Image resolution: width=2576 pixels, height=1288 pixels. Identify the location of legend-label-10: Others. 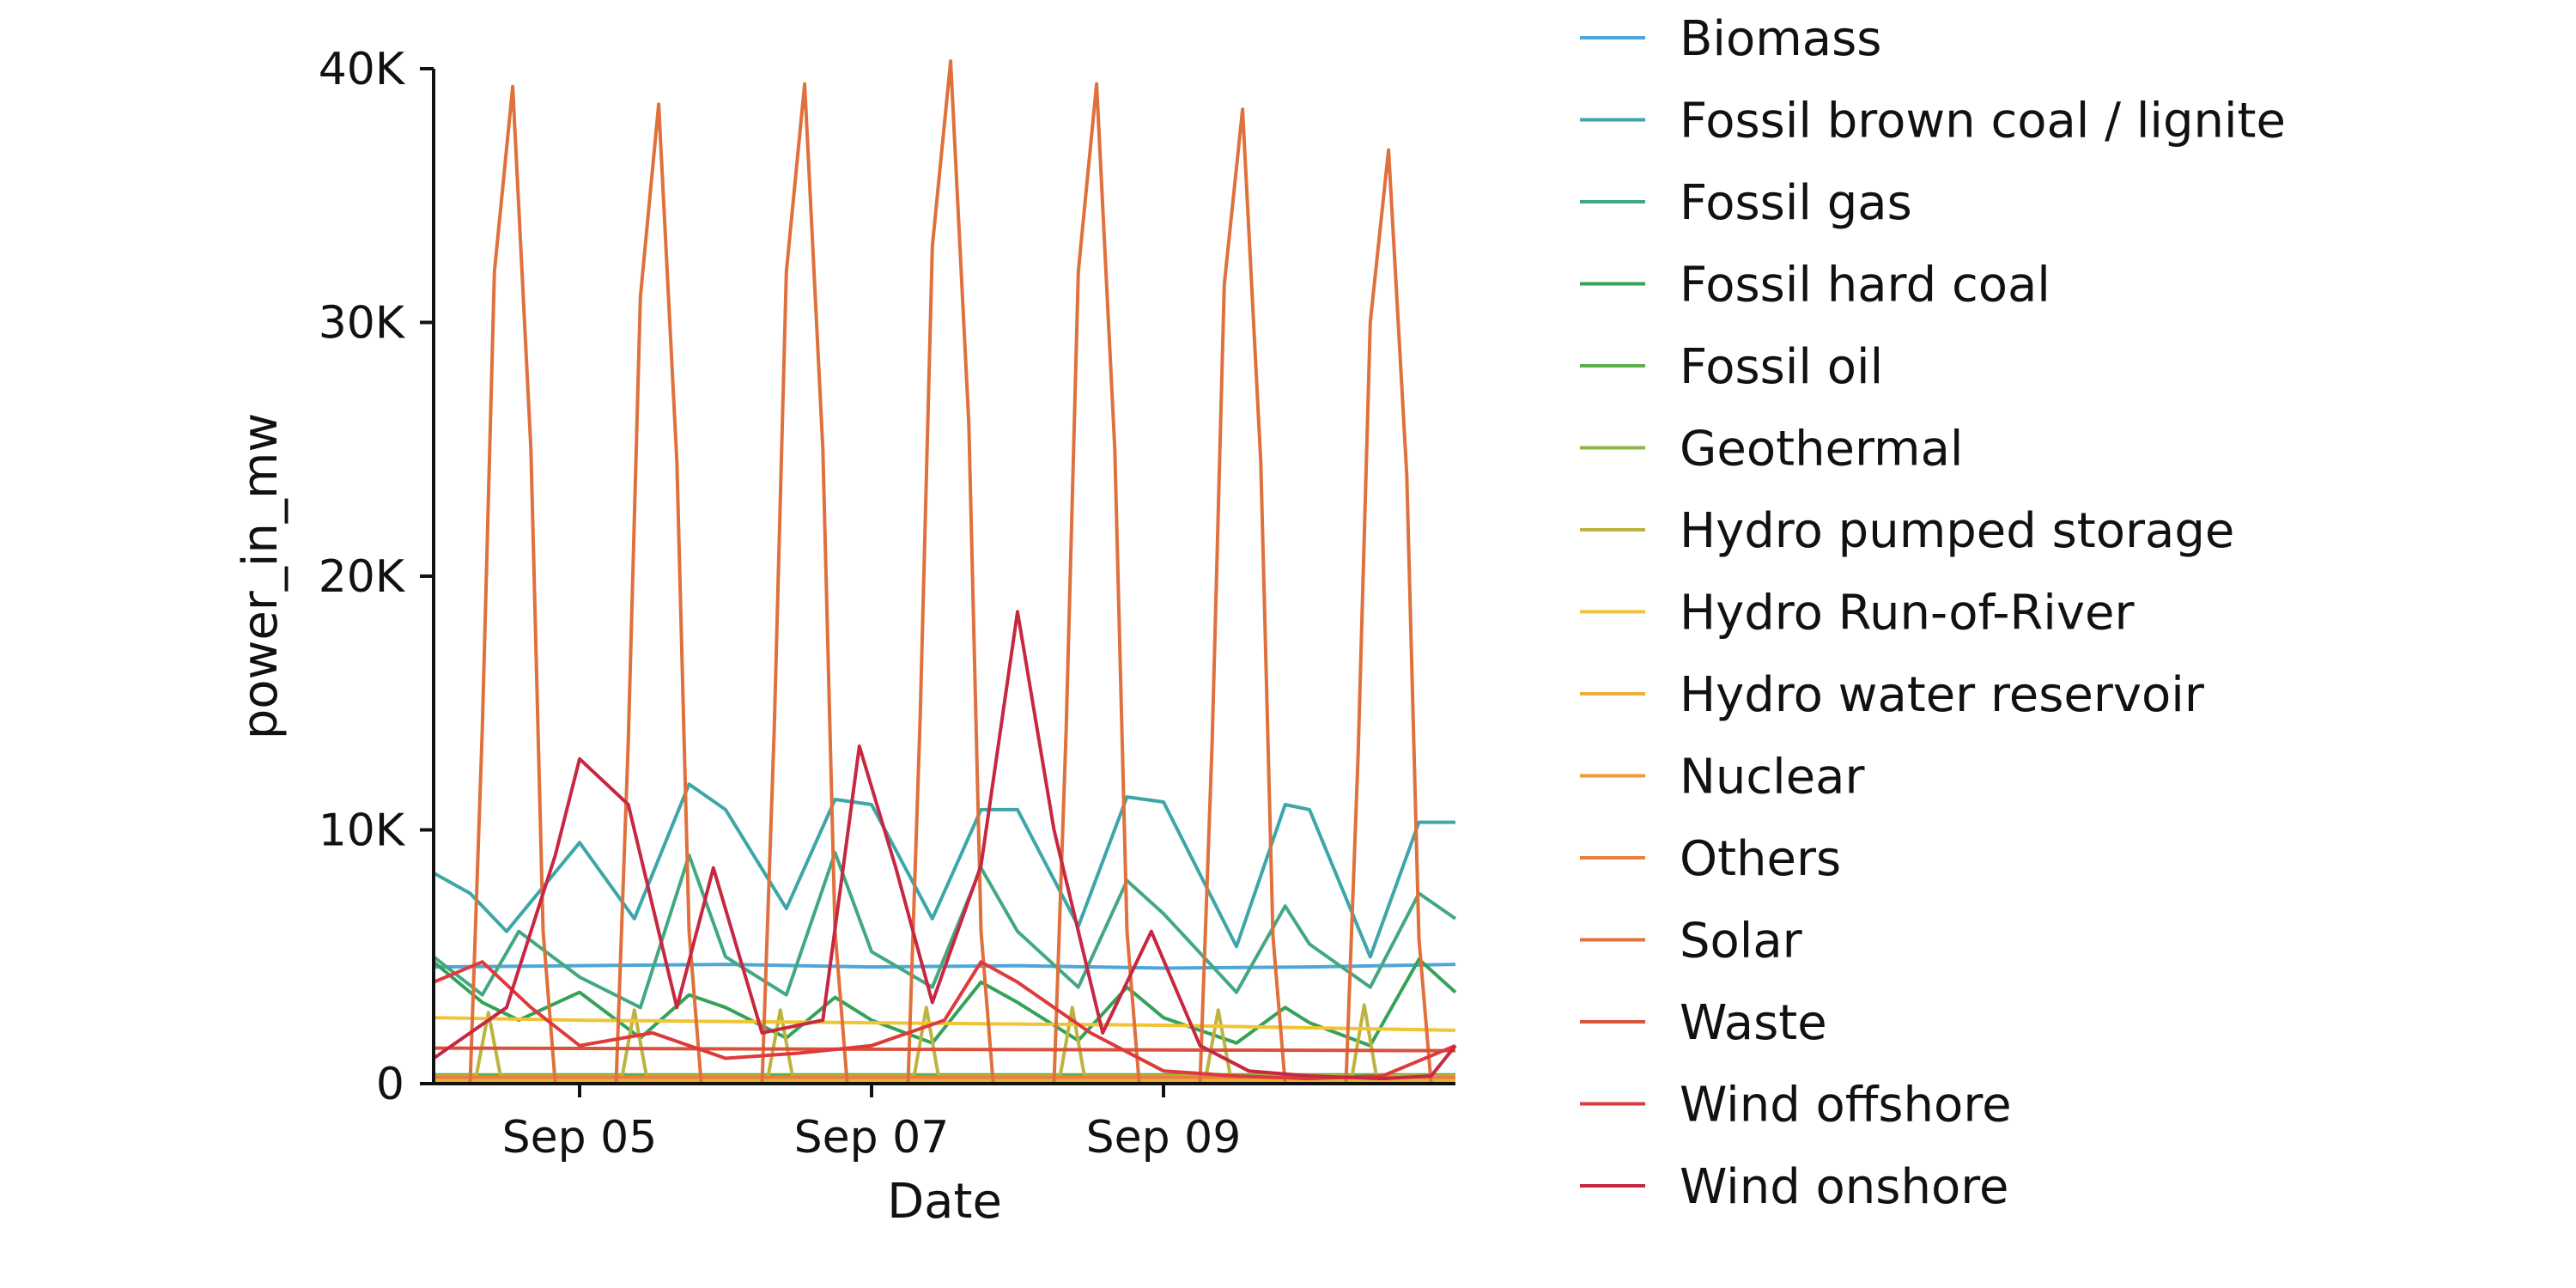
(1761, 859).